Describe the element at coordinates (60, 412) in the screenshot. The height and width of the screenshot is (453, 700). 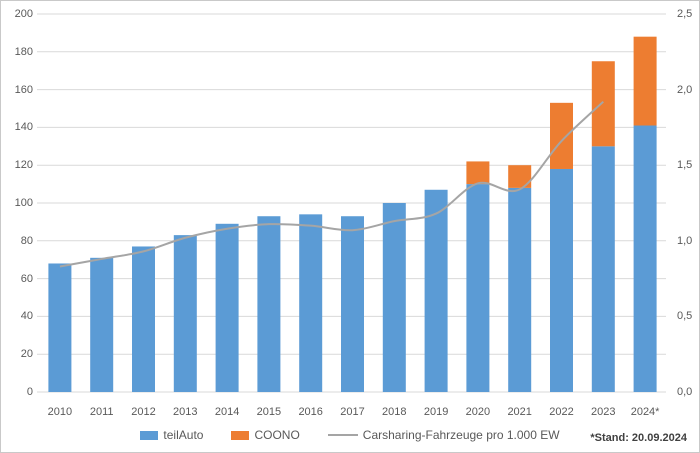
I see `x-axis-category-label: 2010` at that location.